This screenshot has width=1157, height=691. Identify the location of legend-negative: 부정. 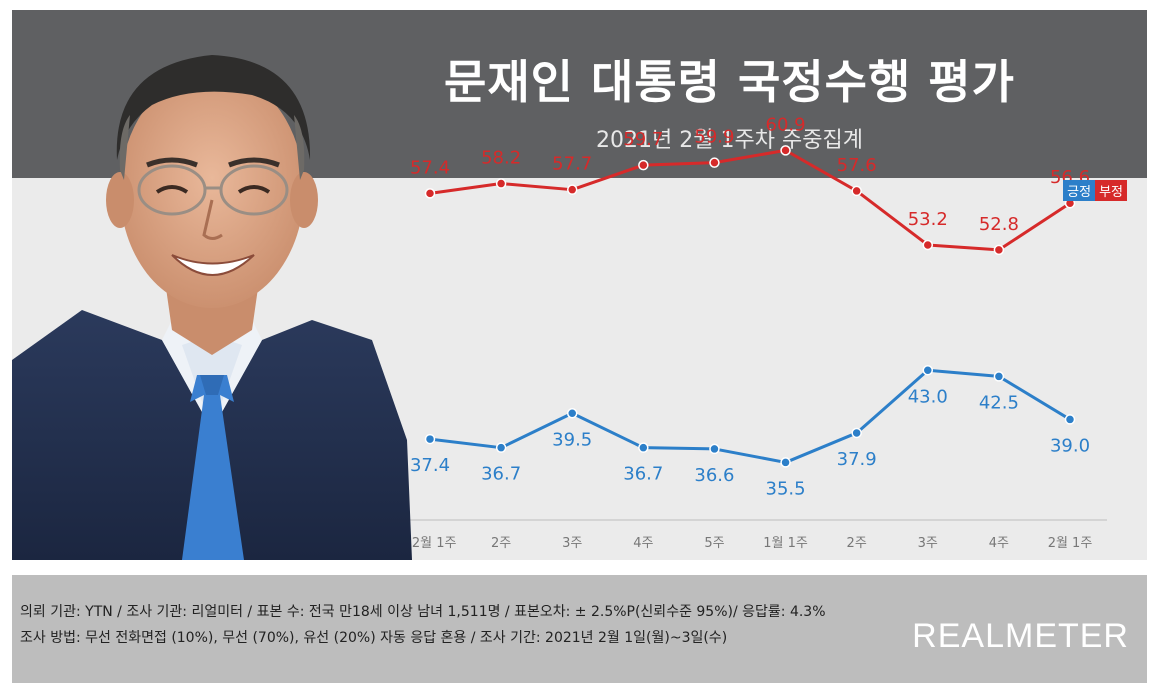
(1111, 190).